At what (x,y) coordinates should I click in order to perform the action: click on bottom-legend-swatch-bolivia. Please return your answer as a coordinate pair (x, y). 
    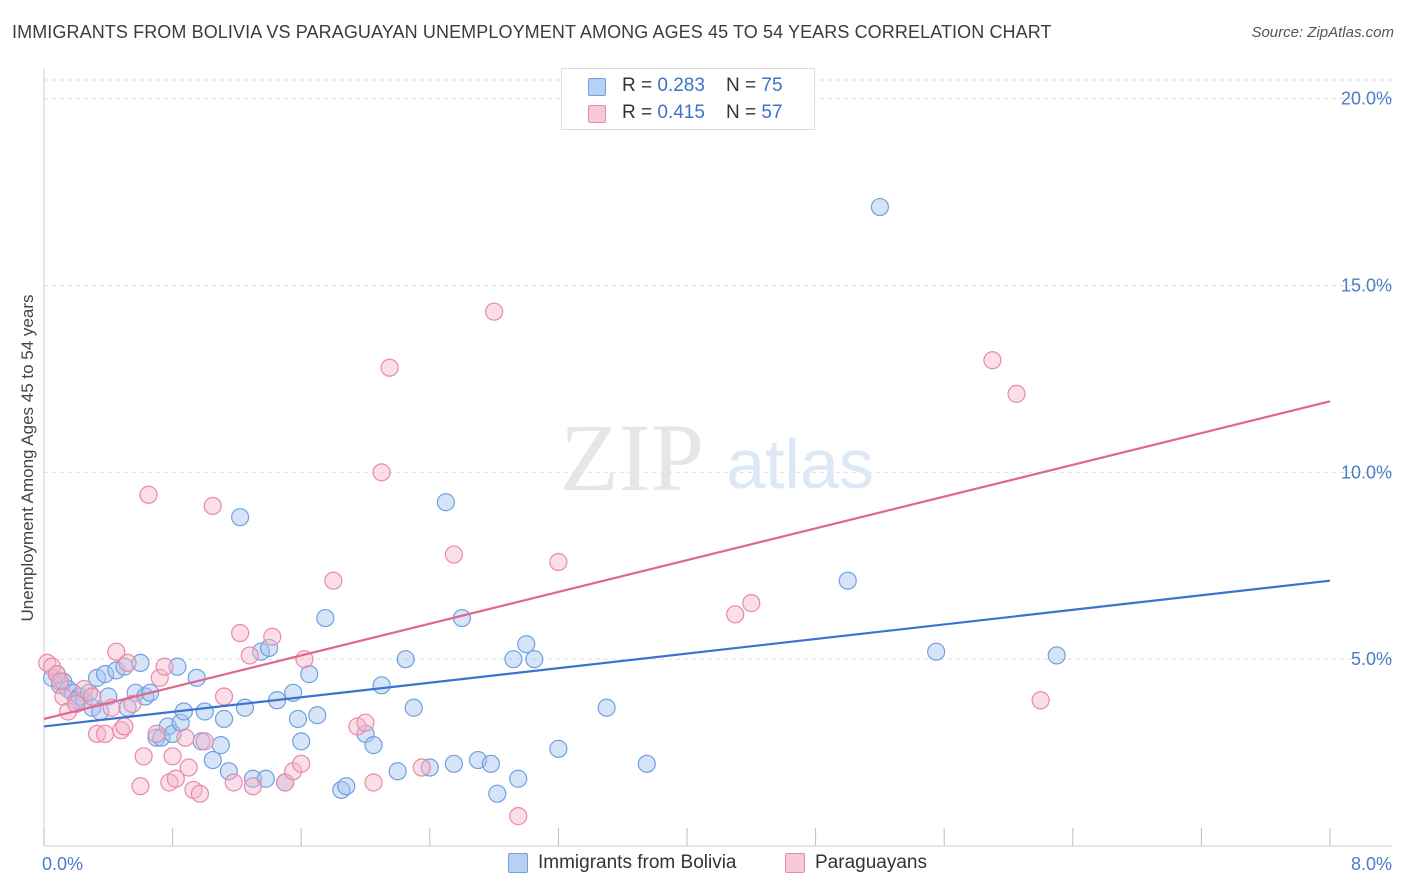
    Looking at the image, I should click on (518, 863).